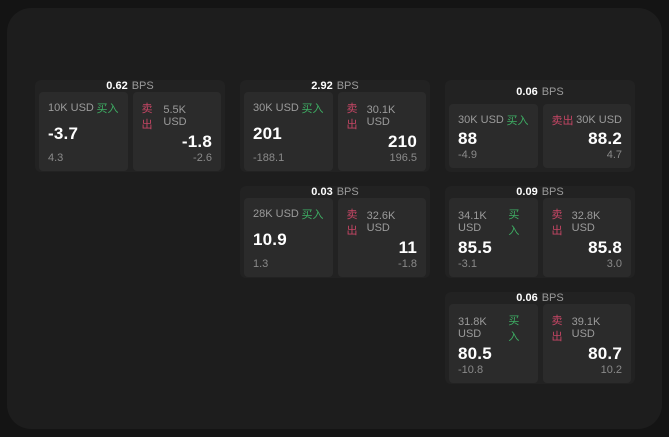 The image size is (669, 437). I want to click on sell-delta: 196.5, so click(403, 158).